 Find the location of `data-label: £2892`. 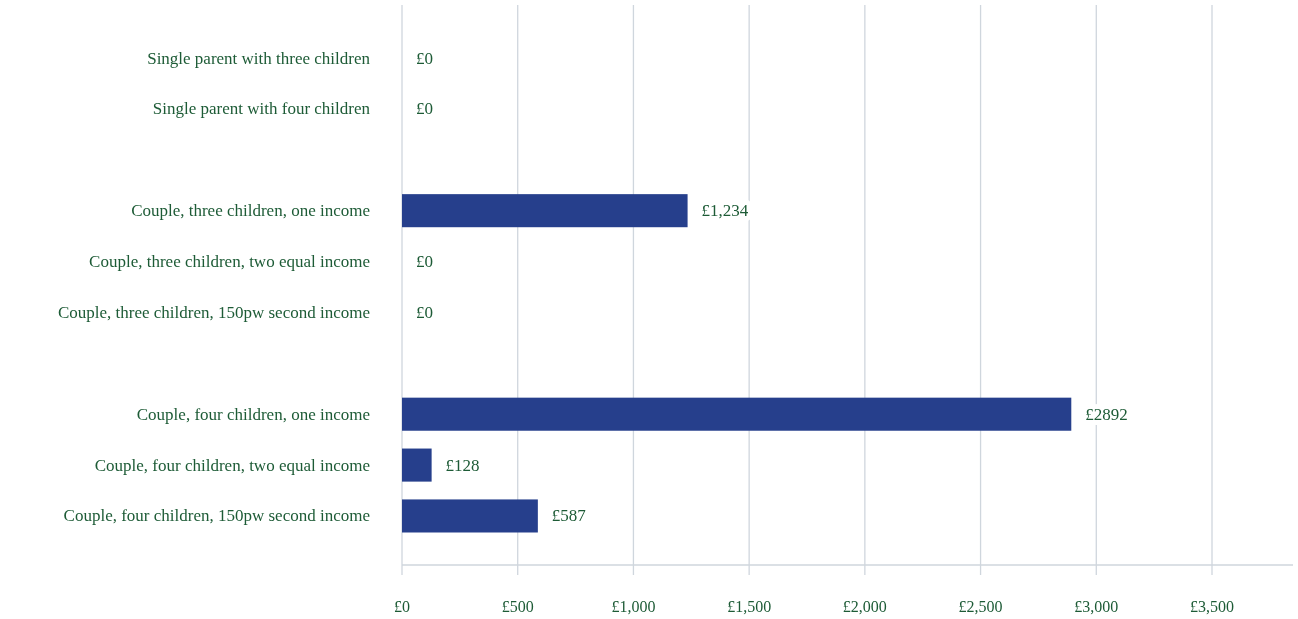

data-label: £2892 is located at coordinates (1106, 414).